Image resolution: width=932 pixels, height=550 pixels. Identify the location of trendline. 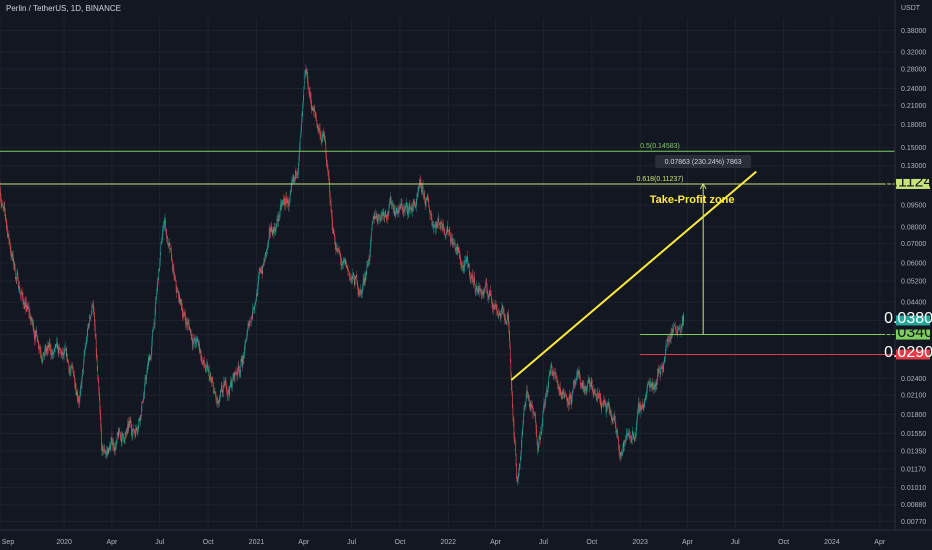
(633, 275).